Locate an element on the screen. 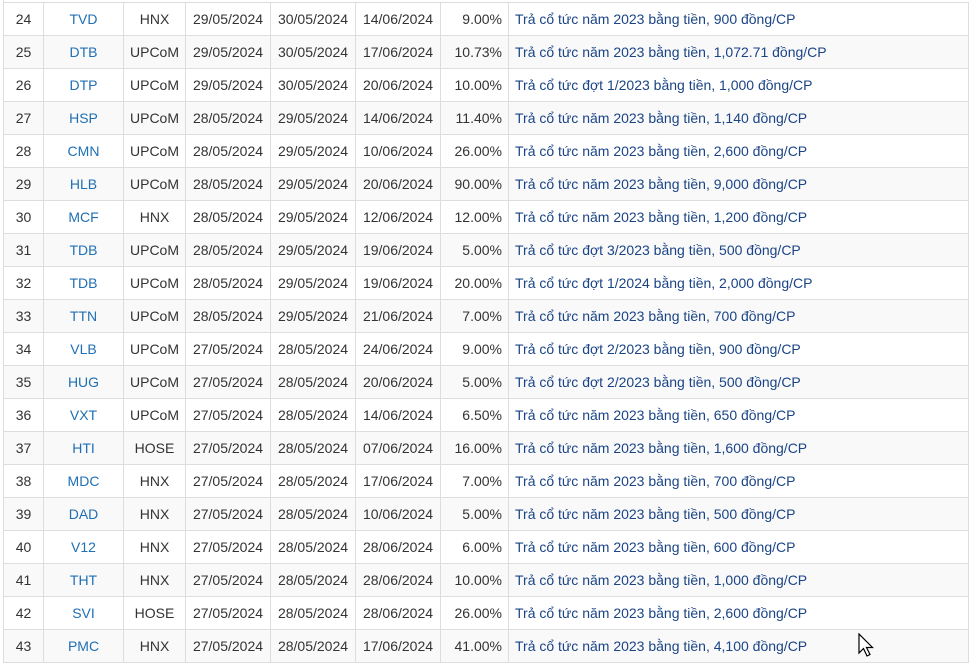  stock-code-link: MDC is located at coordinates (83, 481).